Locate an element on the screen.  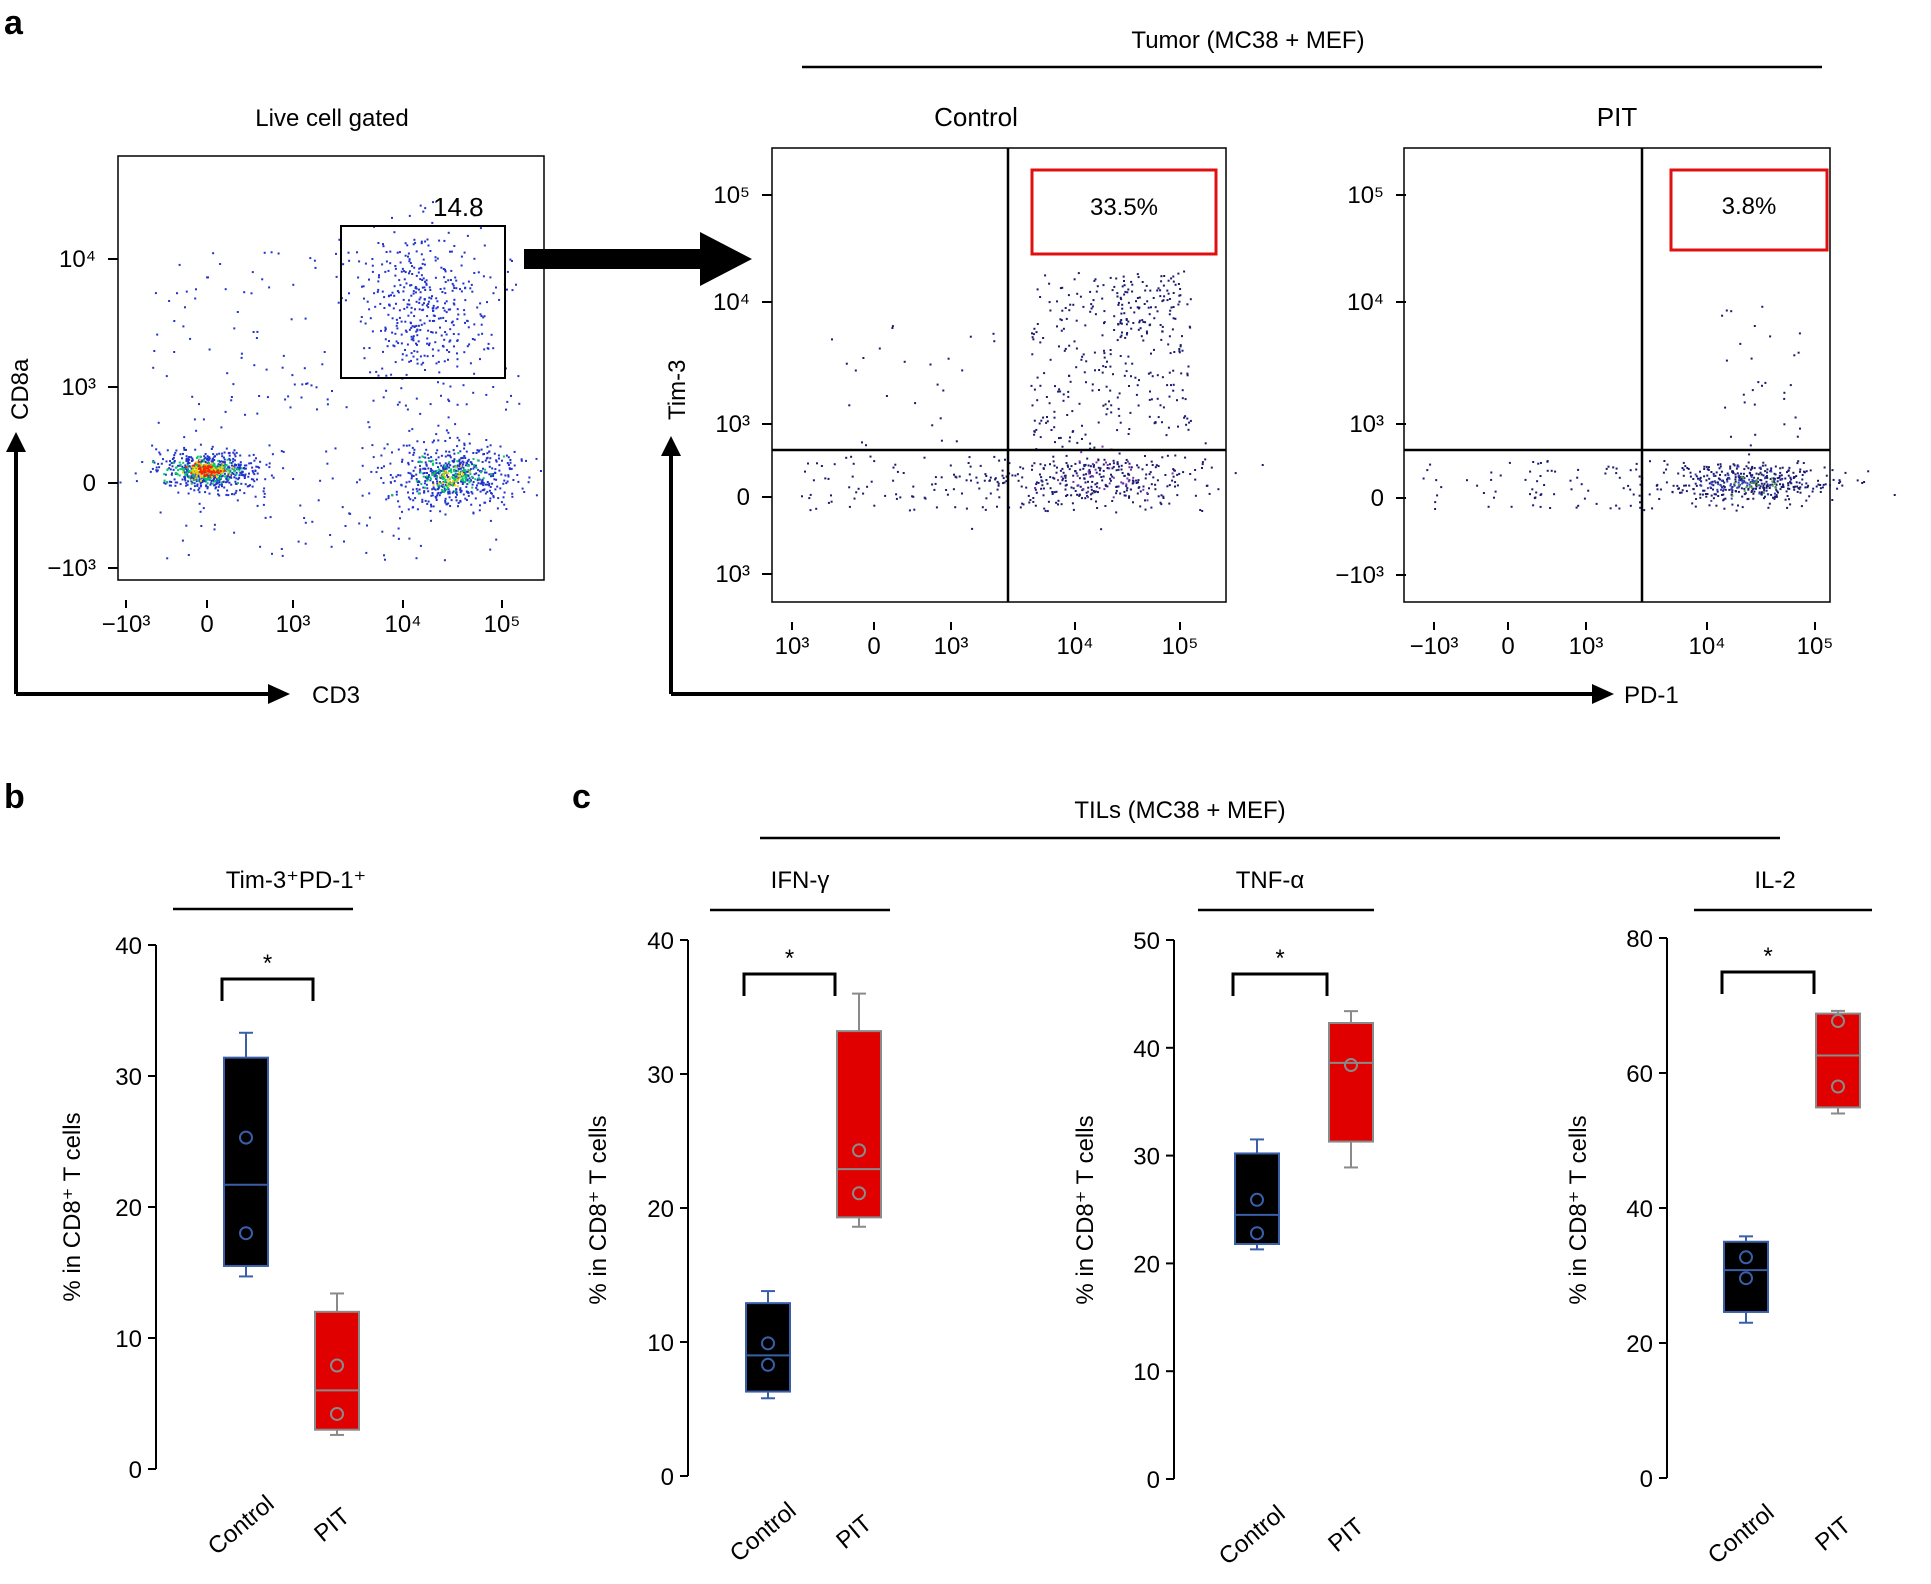
box-tim3pd1-title: Tim-3⁺PD-1⁺ is located at coordinates (296, 880).